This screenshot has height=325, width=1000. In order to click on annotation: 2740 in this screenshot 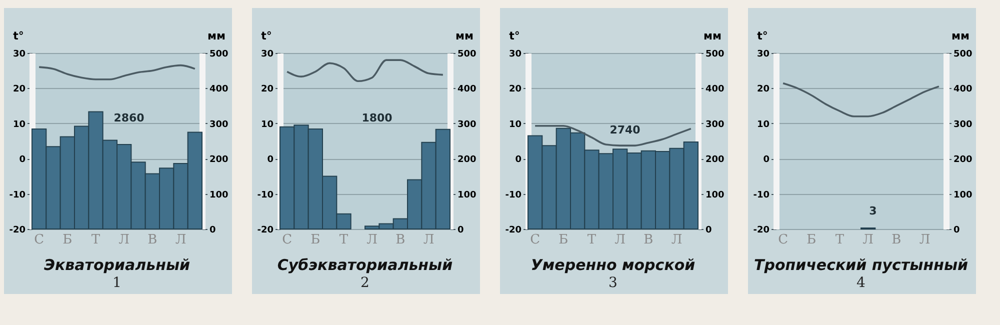, I will do `click(625, 130)`.